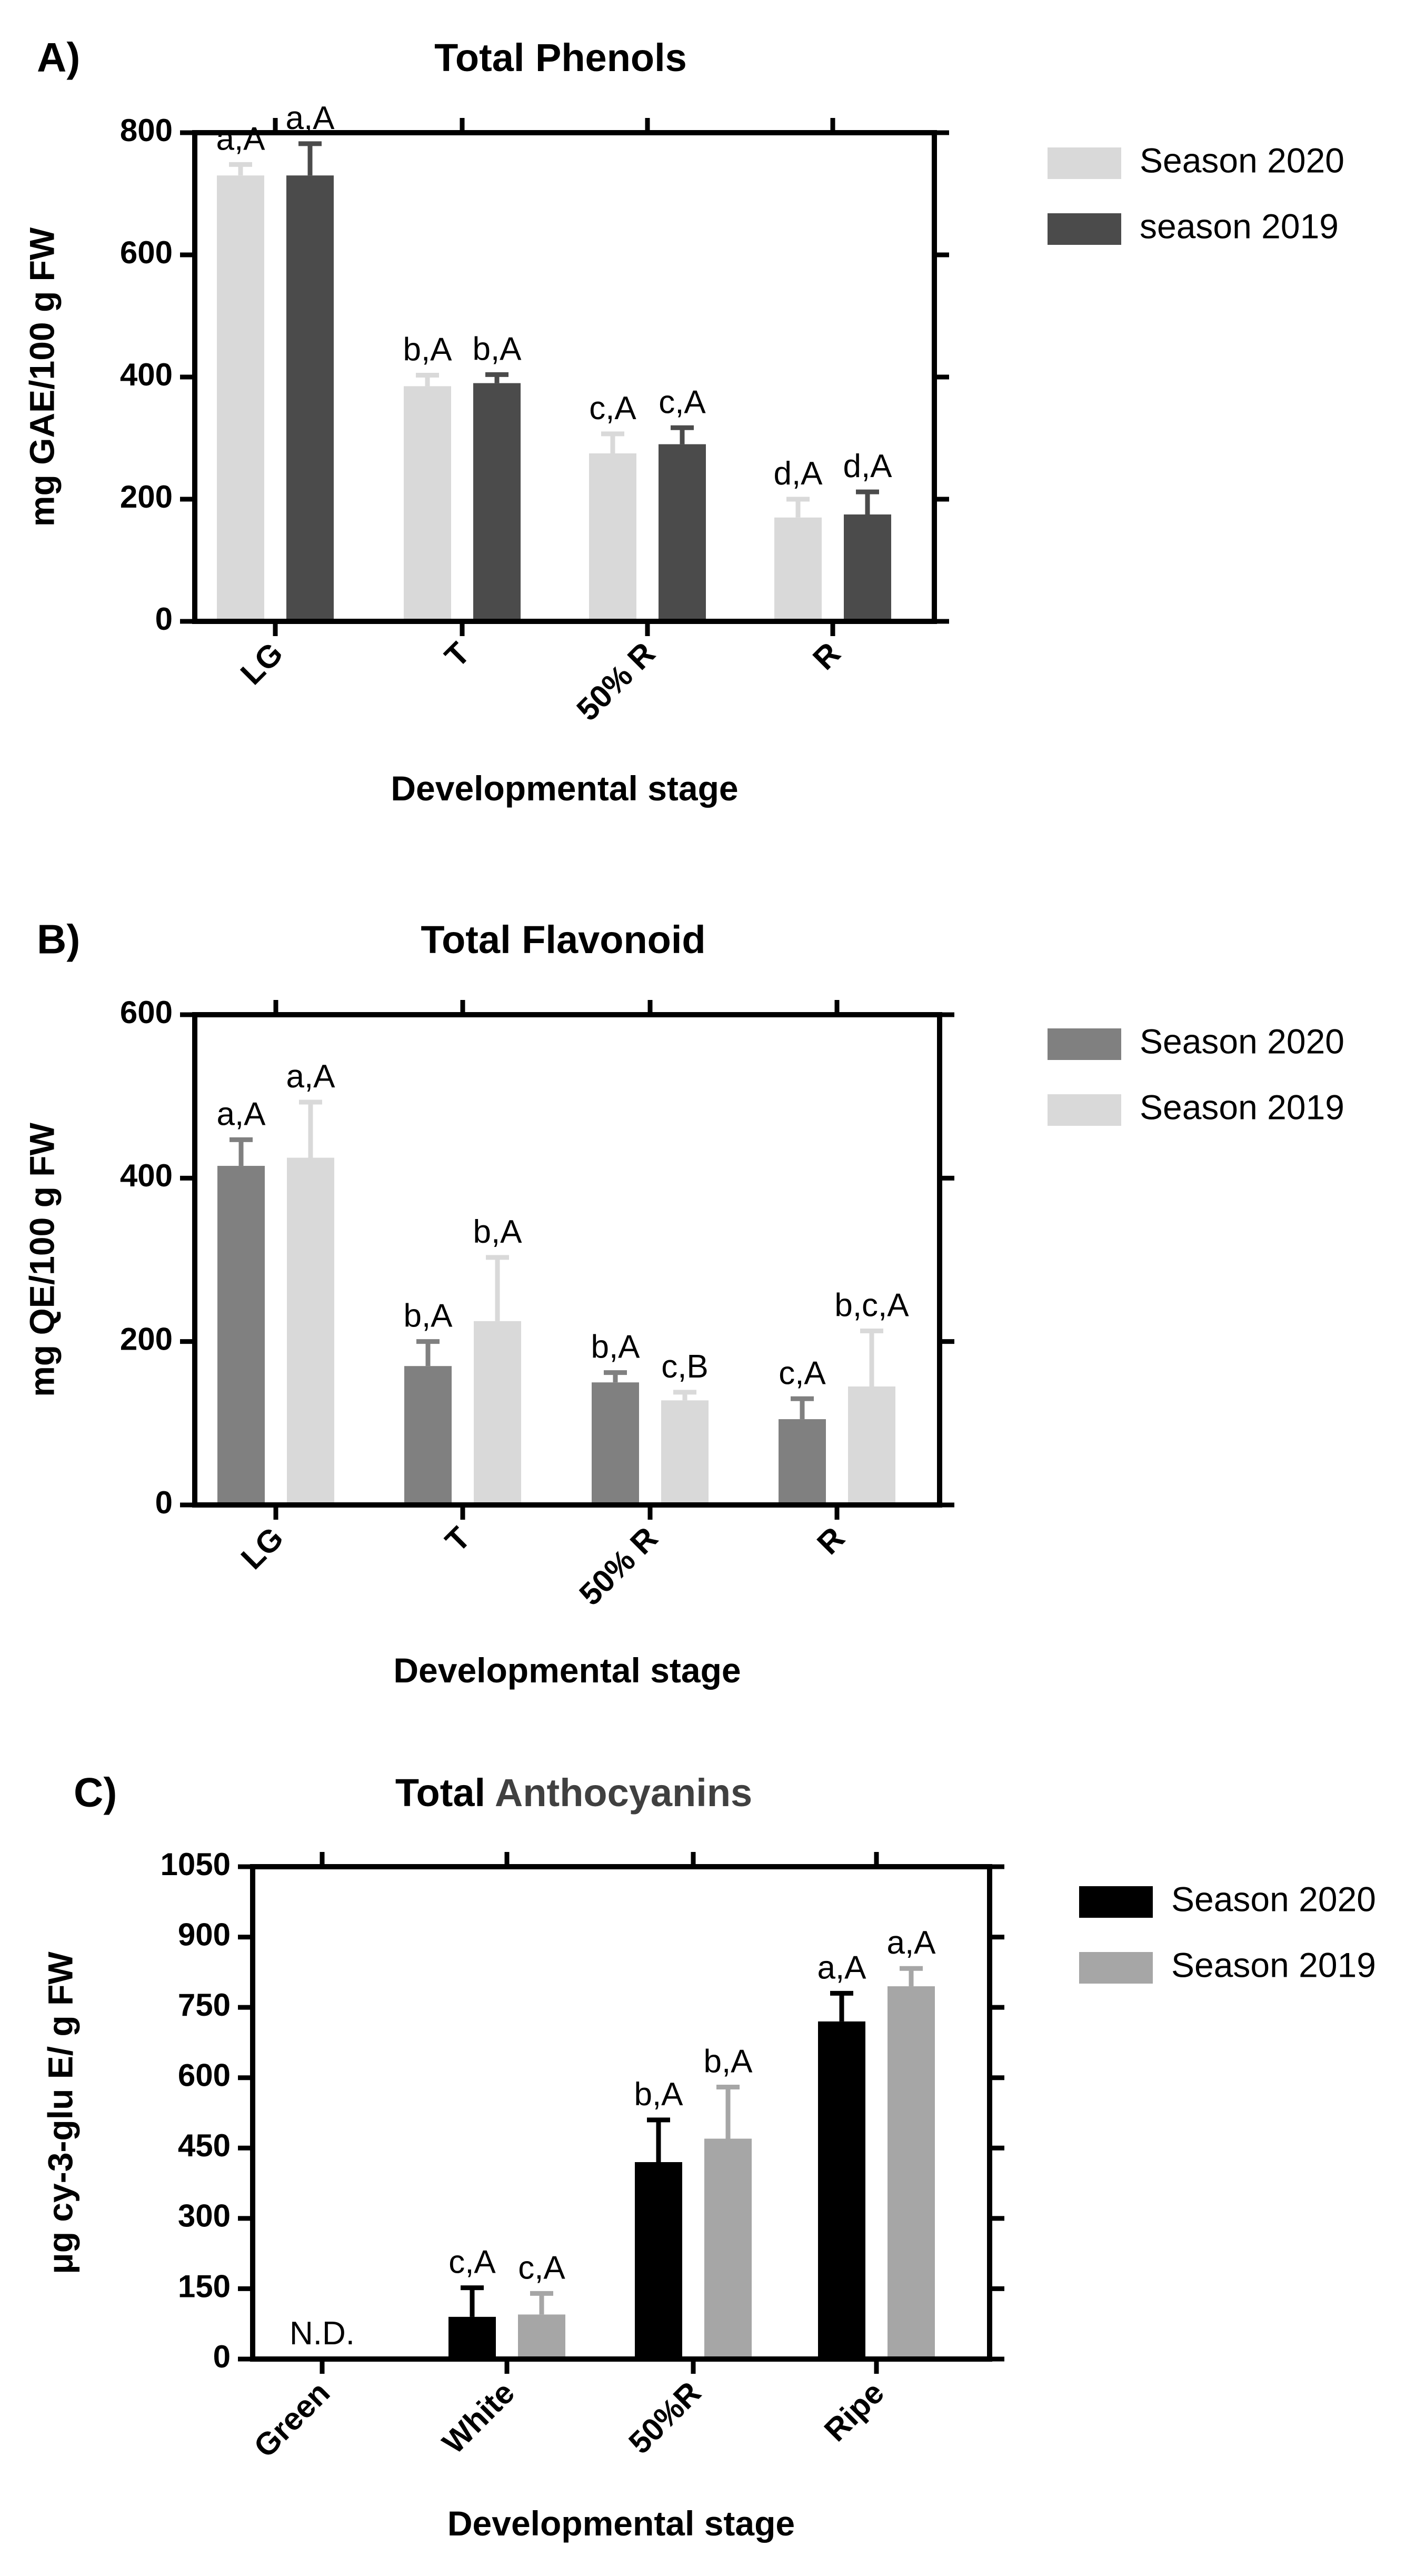 The height and width of the screenshot is (2576, 1416). I want to click on significance-label-1-2: c,B, so click(685, 1367).